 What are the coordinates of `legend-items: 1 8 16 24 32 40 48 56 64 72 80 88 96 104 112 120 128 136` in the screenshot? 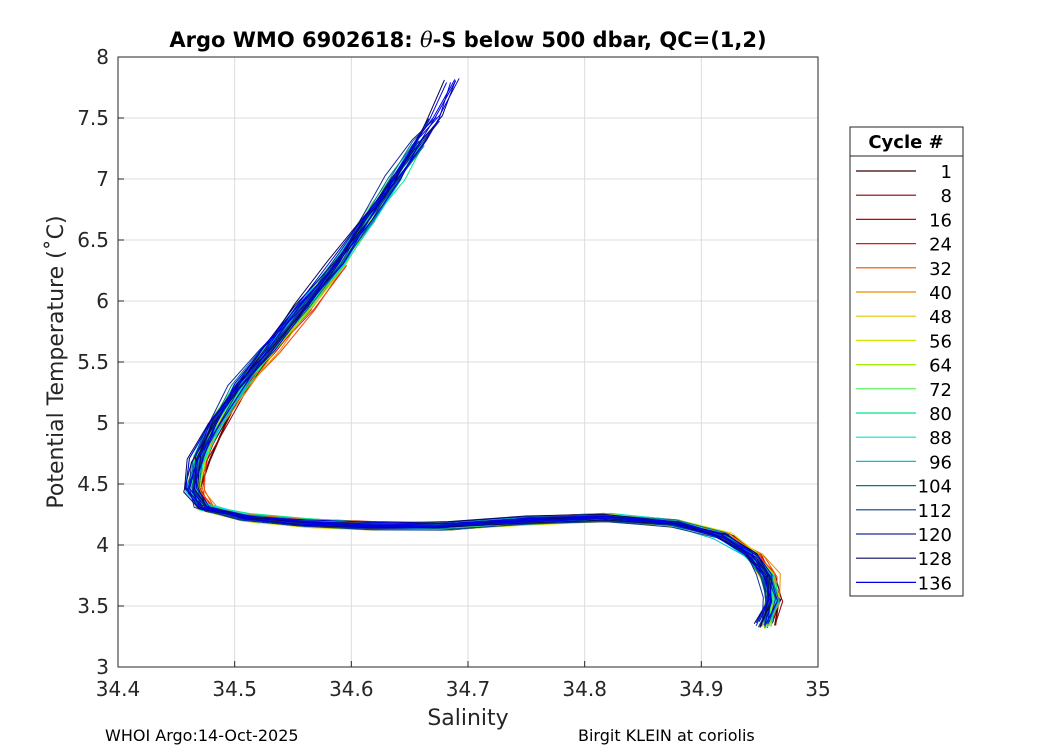 It's located at (904, 378).